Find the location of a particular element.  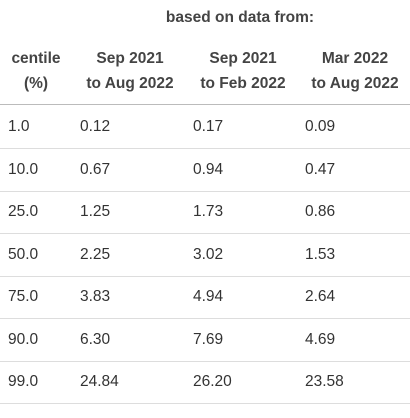

table-cell: 0.09 is located at coordinates (320, 126).